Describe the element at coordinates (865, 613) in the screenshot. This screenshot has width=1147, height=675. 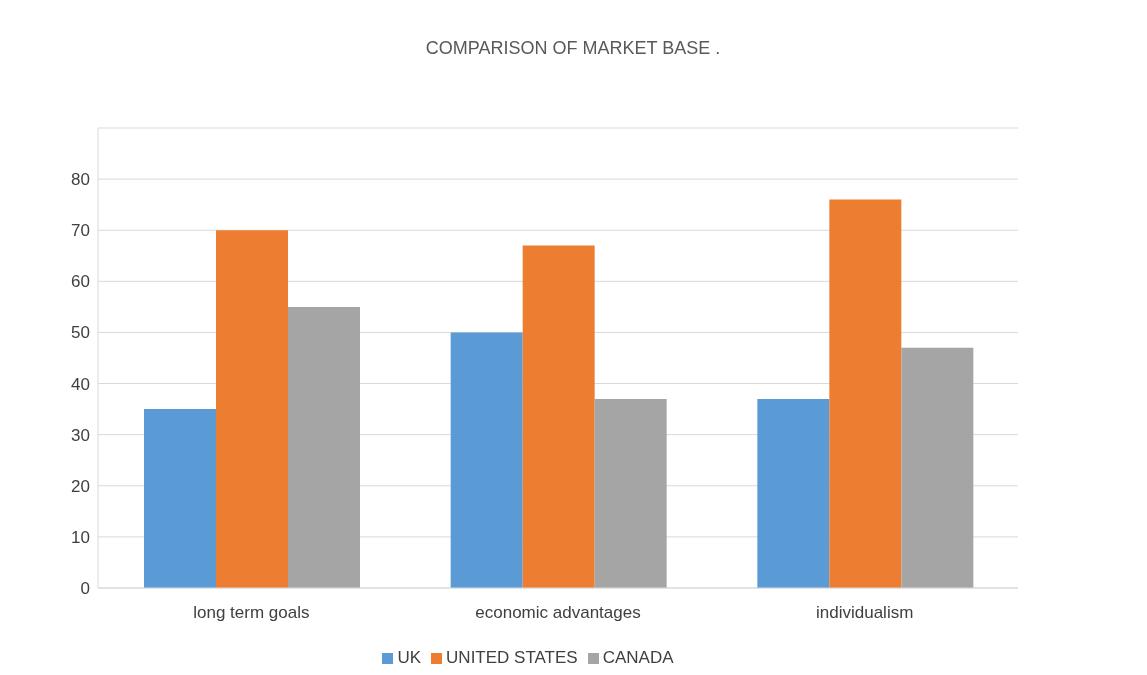
I see `x-tick-label: individualism` at that location.